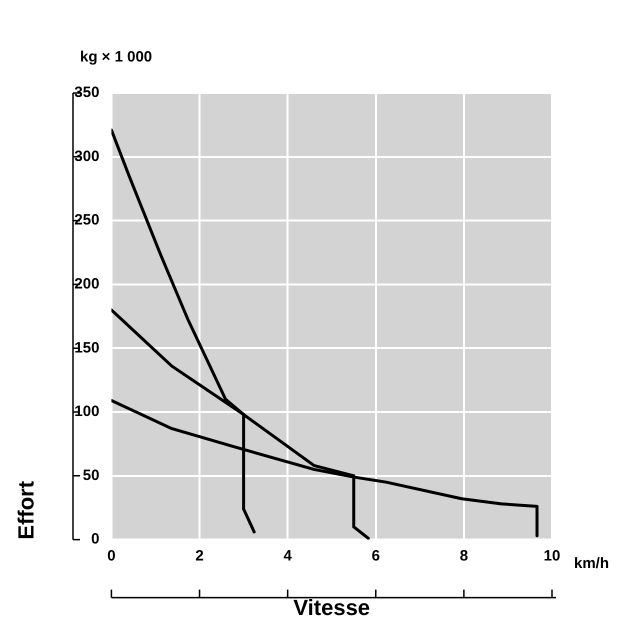  Describe the element at coordinates (376, 556) in the screenshot. I see `x-tick-label: 6` at that location.